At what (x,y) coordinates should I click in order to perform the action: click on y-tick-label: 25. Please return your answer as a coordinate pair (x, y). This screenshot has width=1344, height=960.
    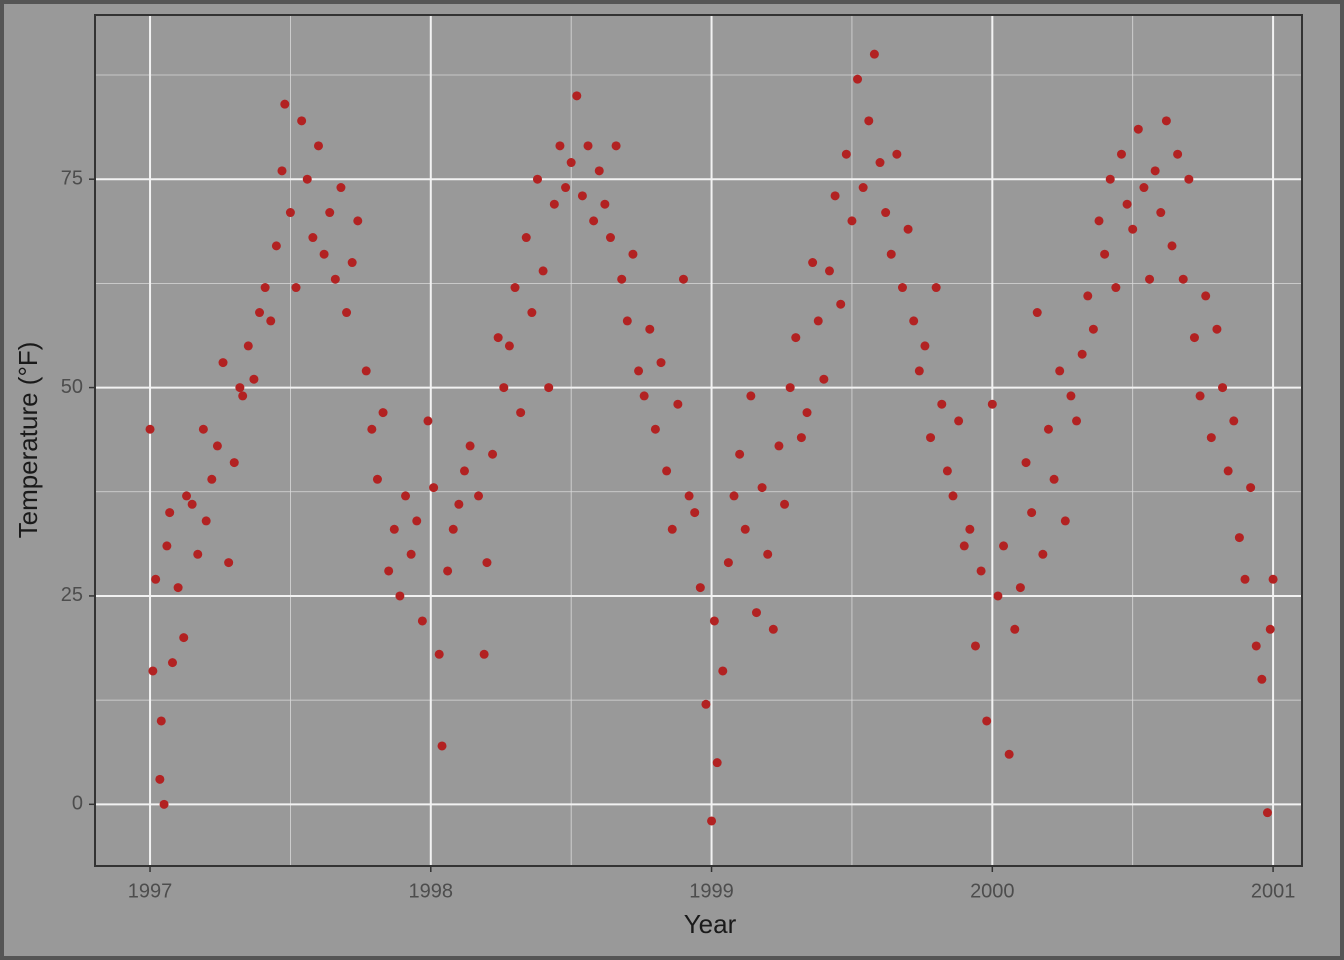
    Looking at the image, I should click on (72, 595).